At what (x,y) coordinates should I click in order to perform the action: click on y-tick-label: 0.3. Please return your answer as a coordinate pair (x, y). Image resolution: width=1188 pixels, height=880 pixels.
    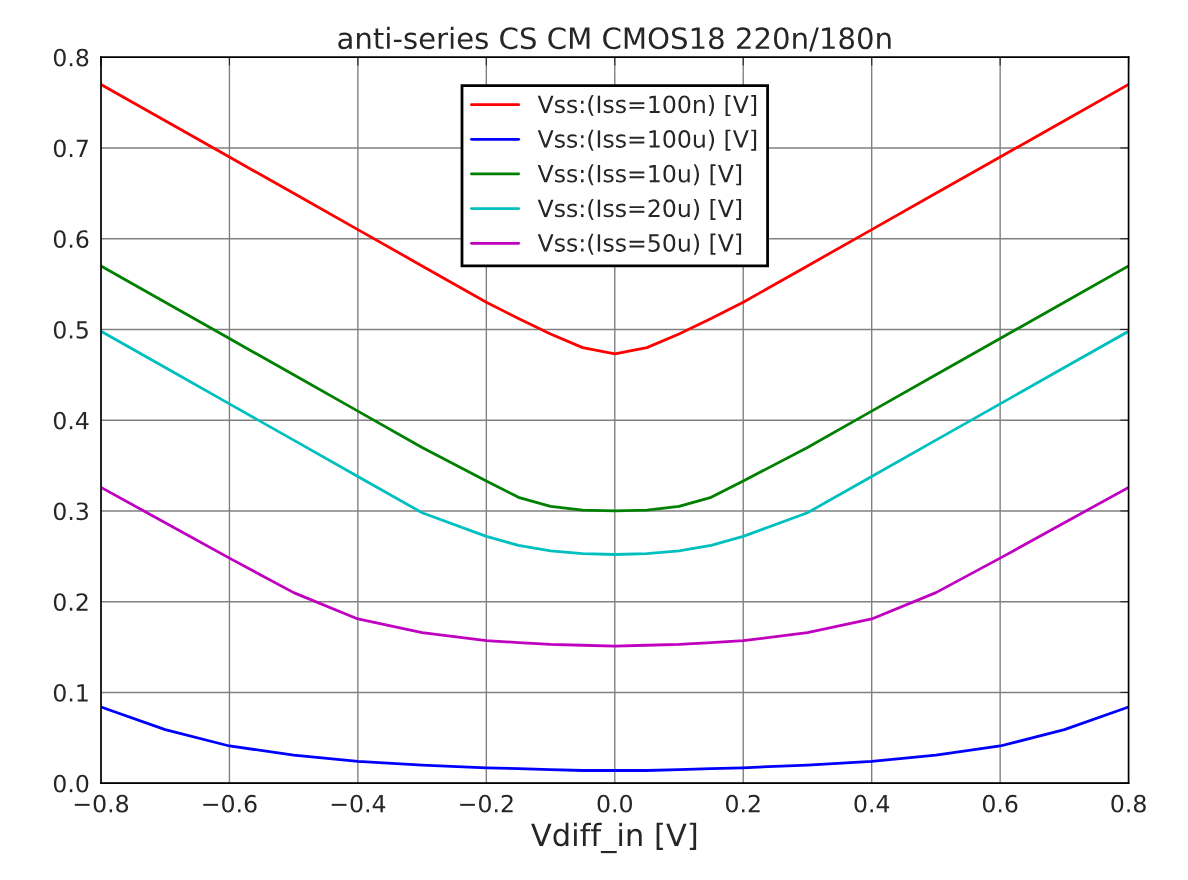
    Looking at the image, I should click on (70, 511).